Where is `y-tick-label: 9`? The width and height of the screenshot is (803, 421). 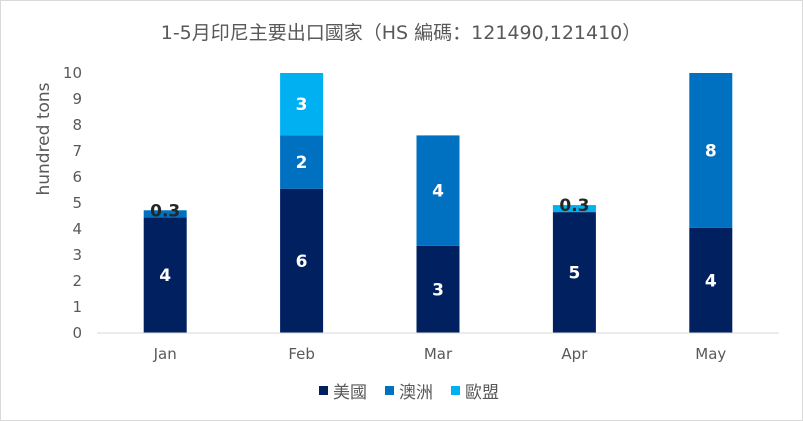
y-tick-label: 9 is located at coordinates (77, 99).